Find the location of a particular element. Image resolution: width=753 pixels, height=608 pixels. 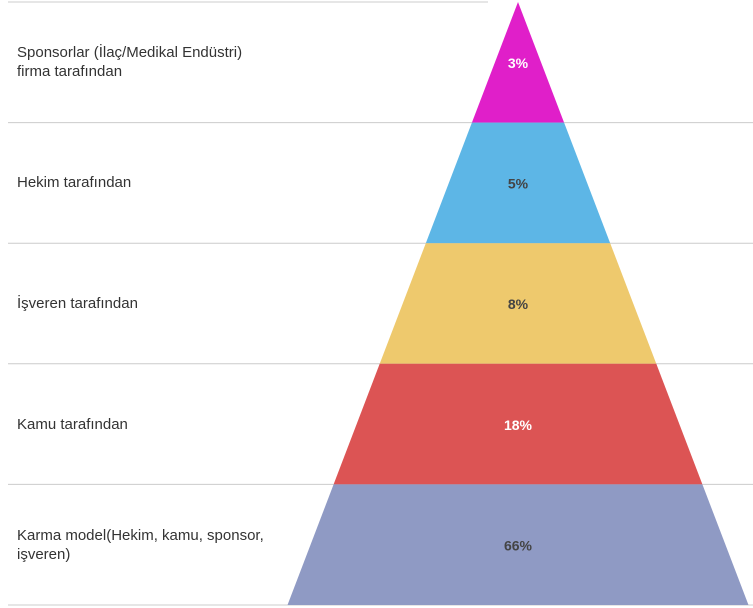

value-label: 8% is located at coordinates (518, 304).